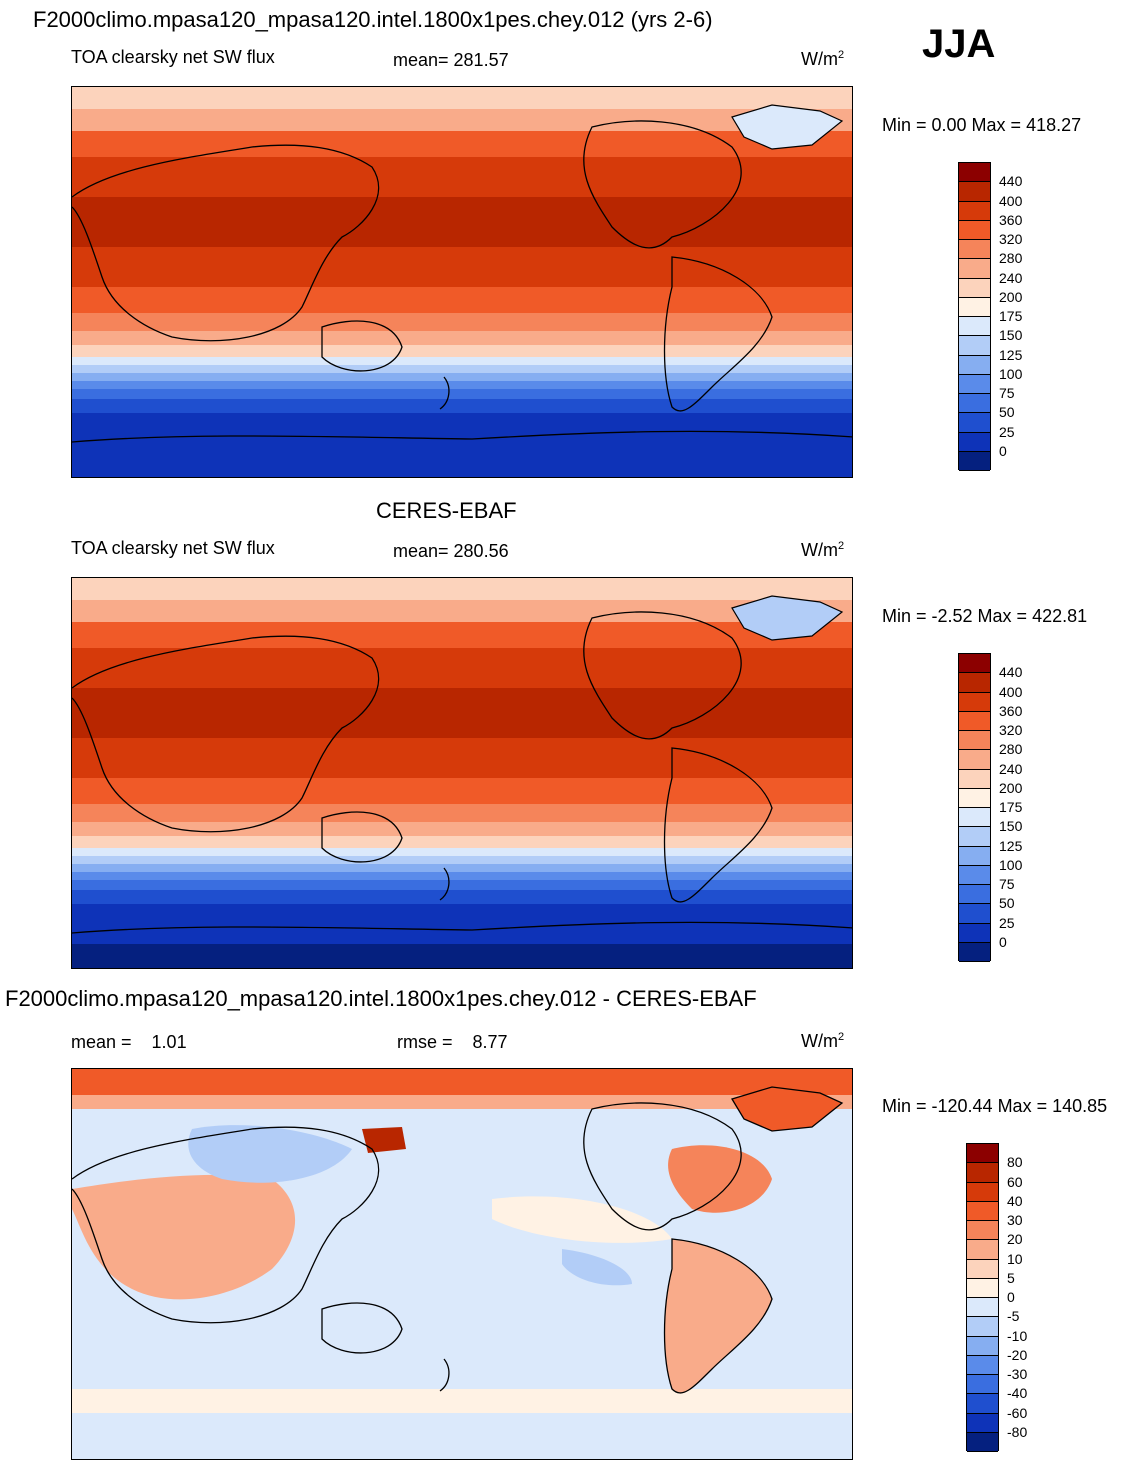  What do you see at coordinates (451, 551) in the screenshot?
I see `panel2-mean: mean= 280.56` at bounding box center [451, 551].